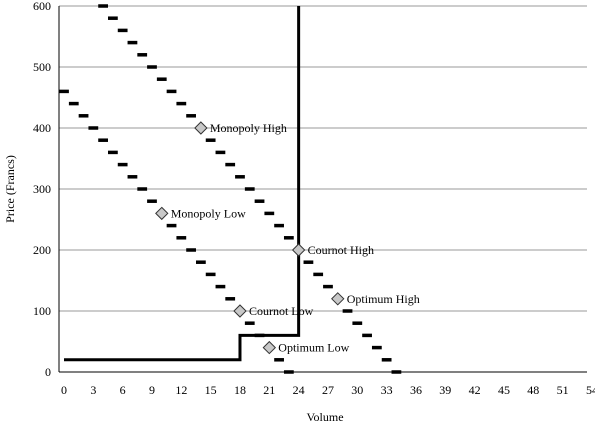  Describe the element at coordinates (64, 390) in the screenshot. I see `x-tick-label: 0` at that location.